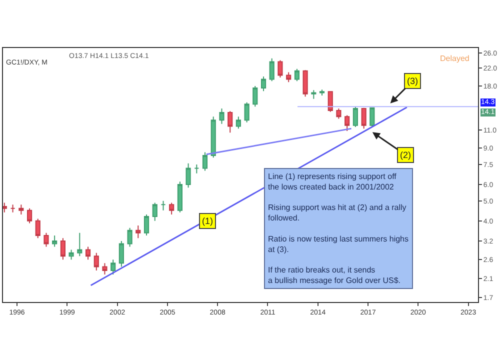  Describe the element at coordinates (455, 58) in the screenshot. I see `annotation: Delayed` at that location.